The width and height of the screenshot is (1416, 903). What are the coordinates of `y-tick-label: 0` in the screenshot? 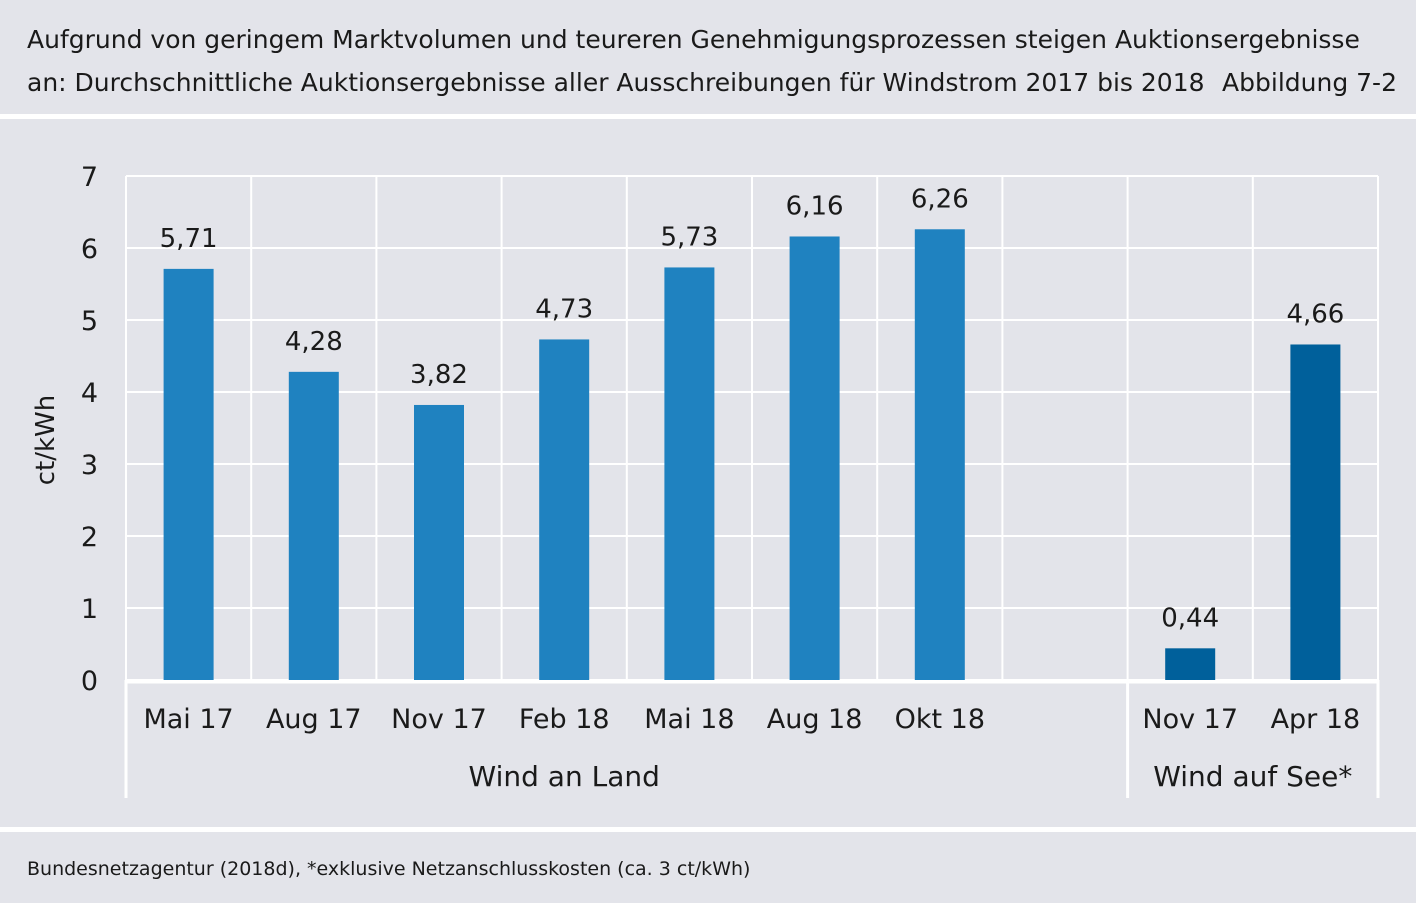 It's located at (89, 681).